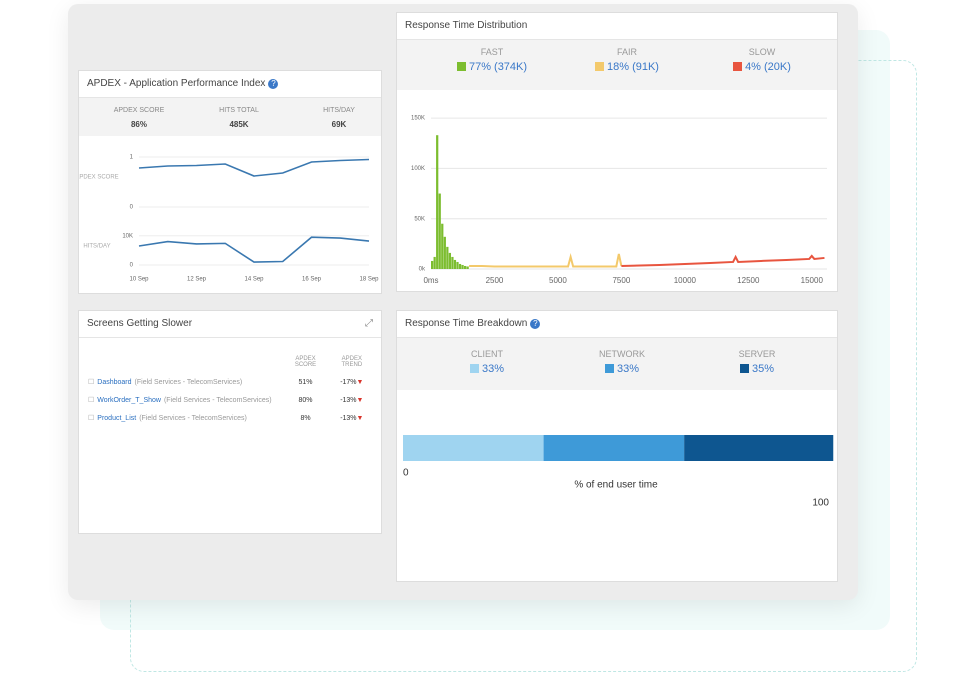 This screenshot has width=959, height=687. I want to click on score-cell: 80%, so click(305, 400).